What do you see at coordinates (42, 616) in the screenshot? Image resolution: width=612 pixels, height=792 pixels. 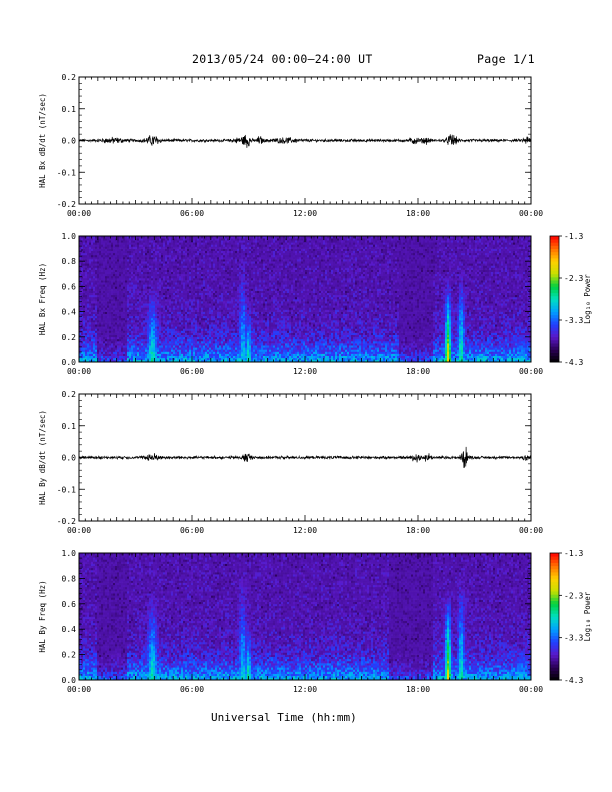 I see `y-axis-label: HAL By Freq (Hz)` at bounding box center [42, 616].